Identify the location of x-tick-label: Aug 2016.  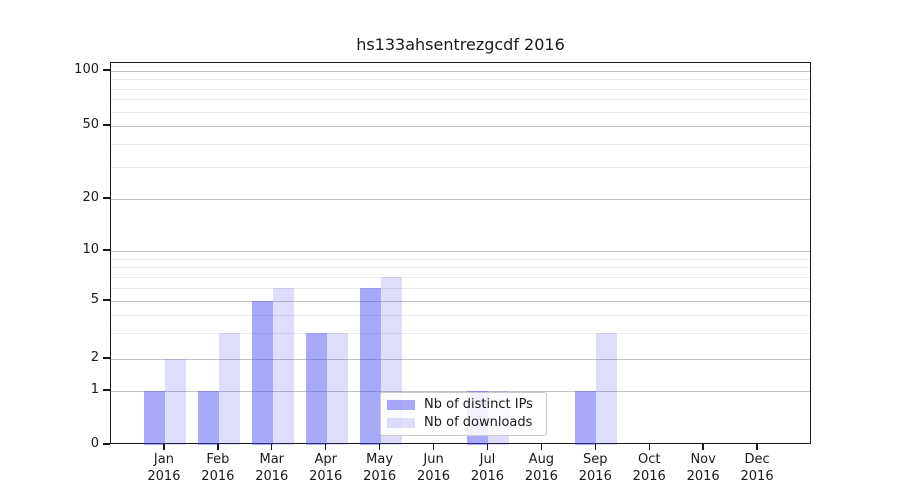
(541, 468).